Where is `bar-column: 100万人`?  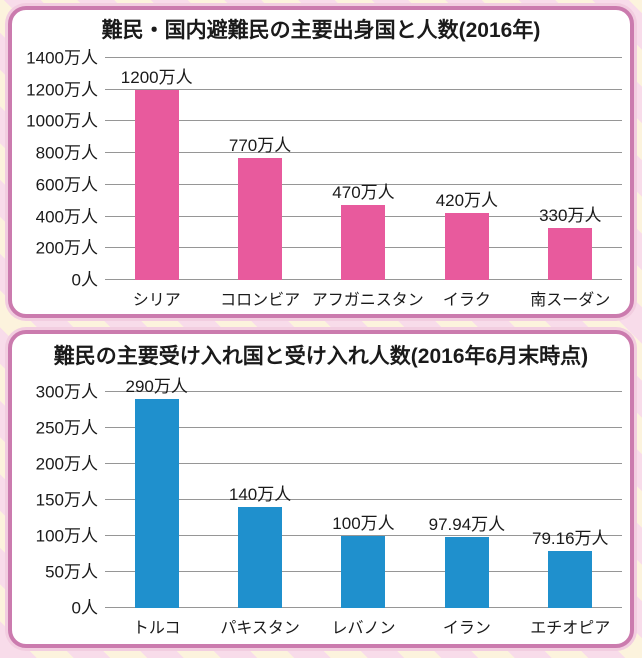
bar-column: 100万人 is located at coordinates (363, 500).